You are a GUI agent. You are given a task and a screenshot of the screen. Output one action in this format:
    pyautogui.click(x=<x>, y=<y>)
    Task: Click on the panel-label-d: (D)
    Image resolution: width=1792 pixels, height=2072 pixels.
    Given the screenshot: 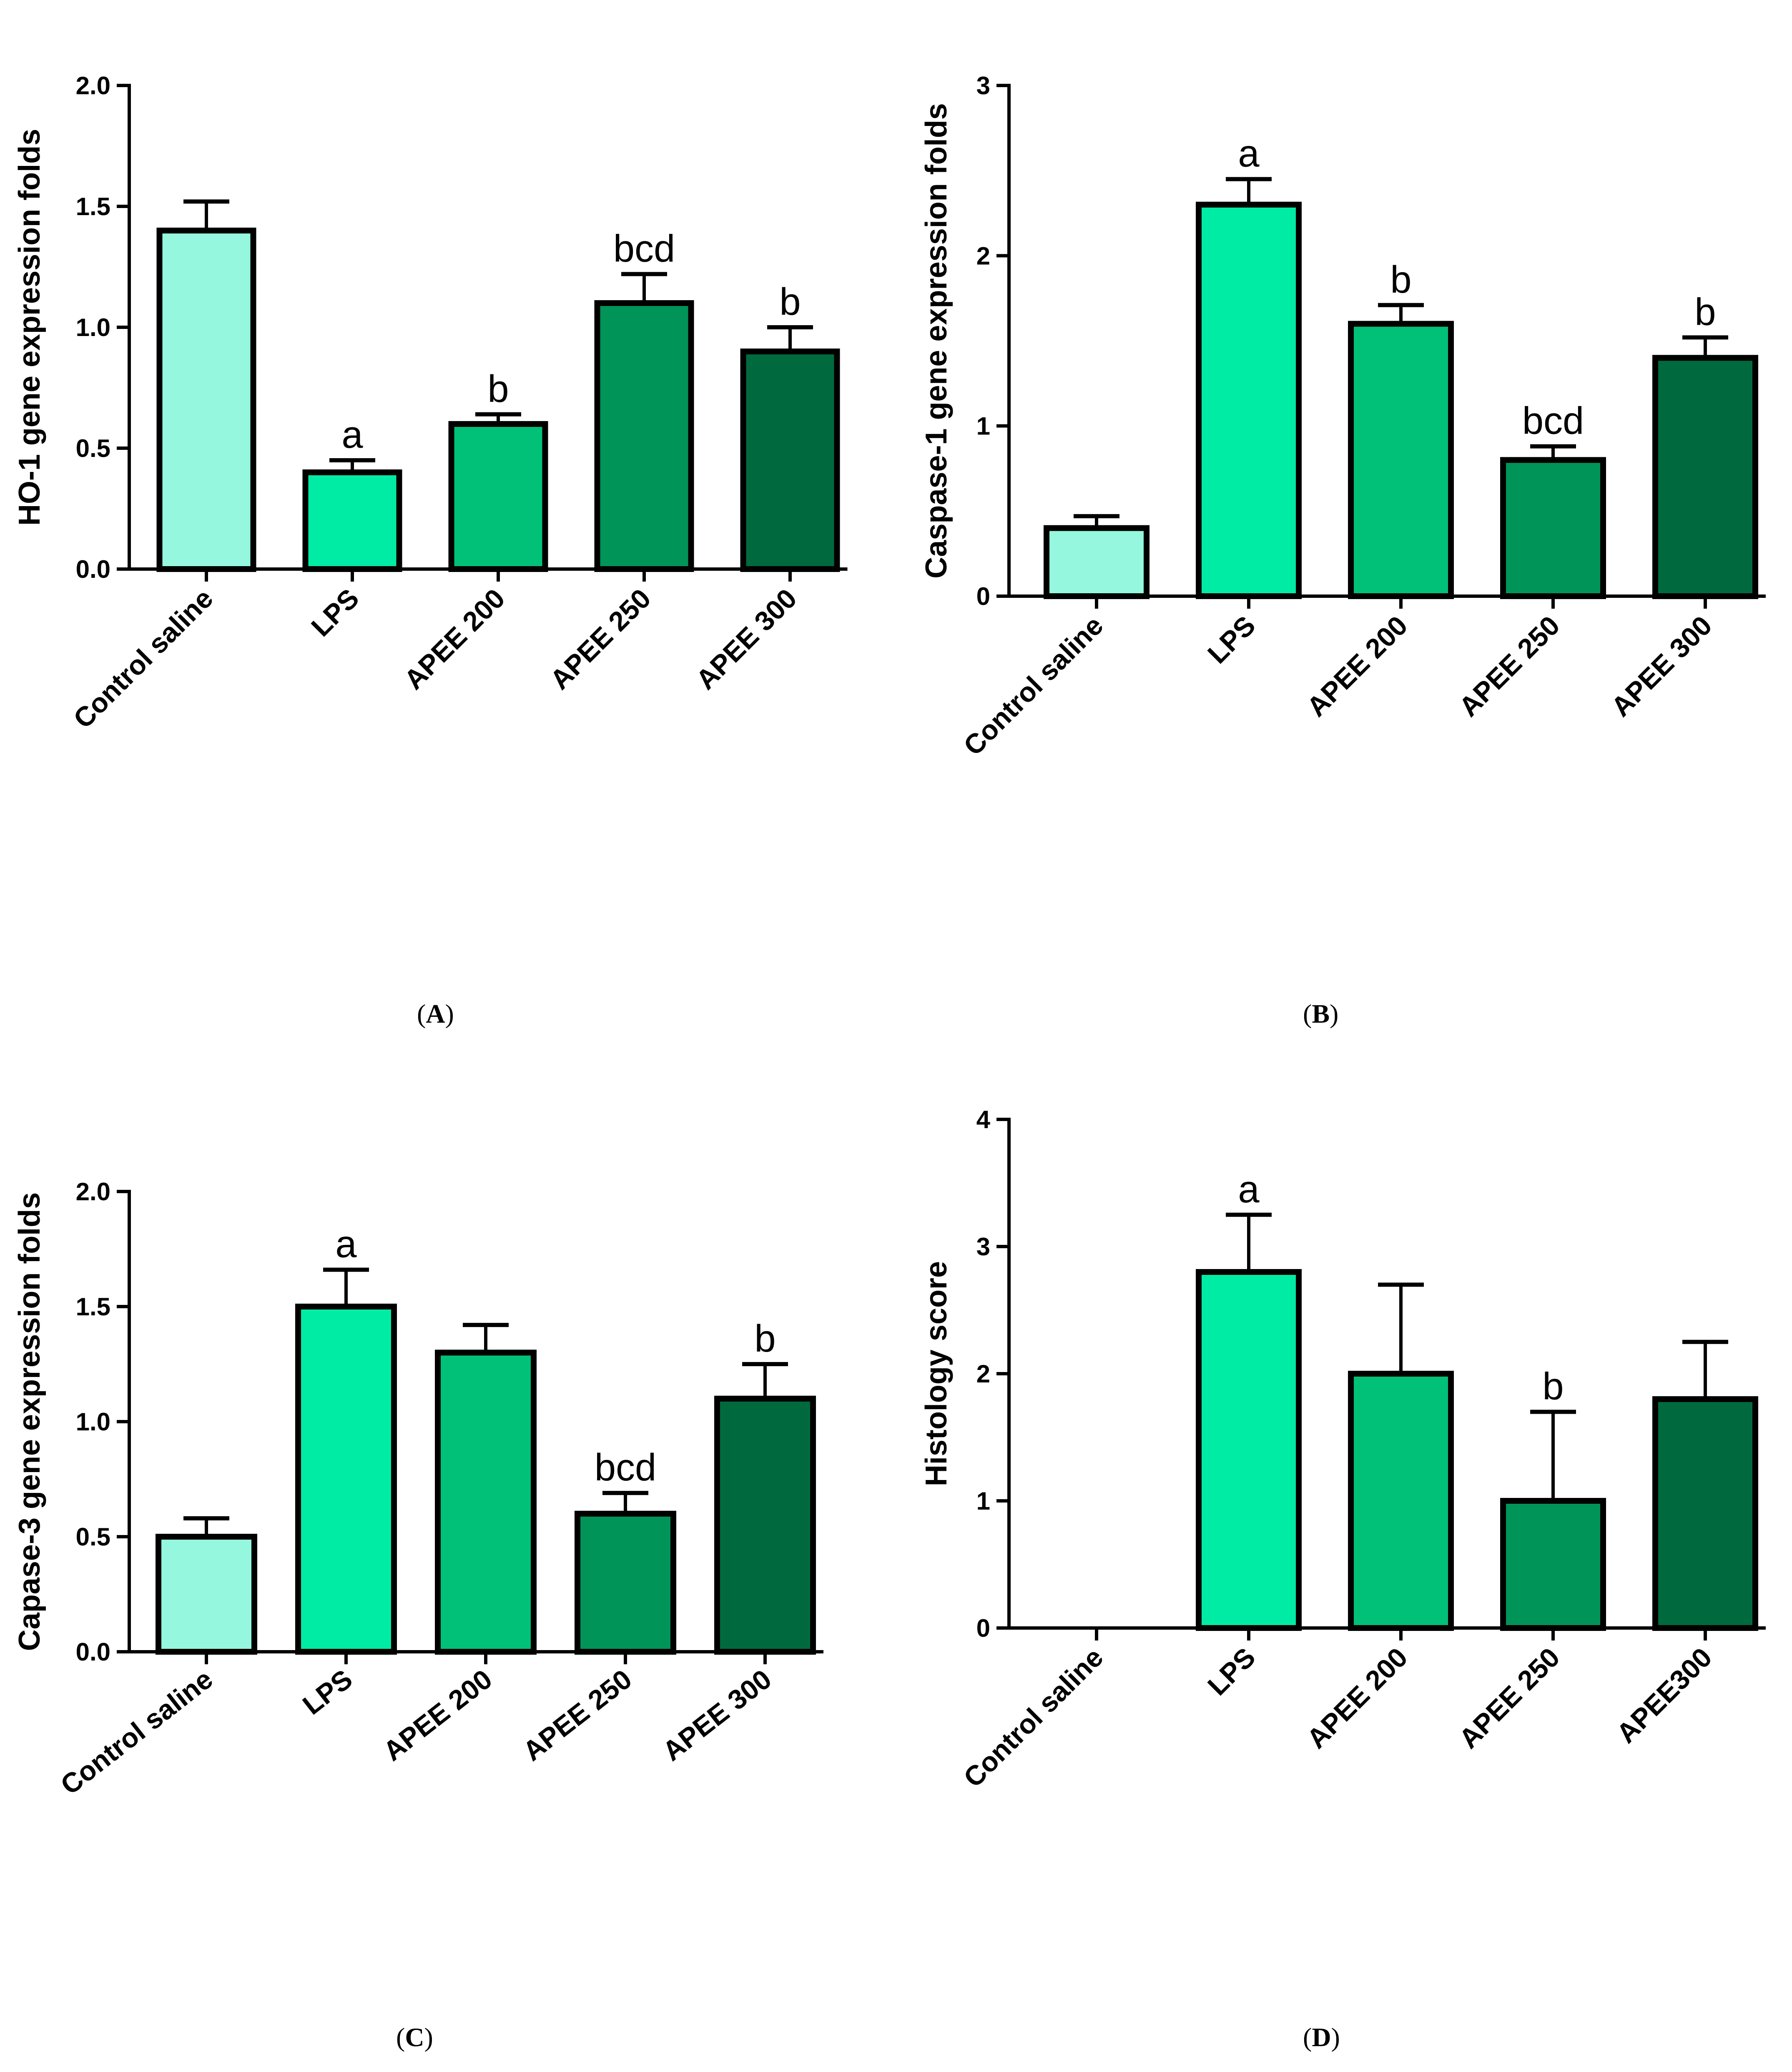 What is the action you would take?
    pyautogui.click(x=1321, y=2037)
    